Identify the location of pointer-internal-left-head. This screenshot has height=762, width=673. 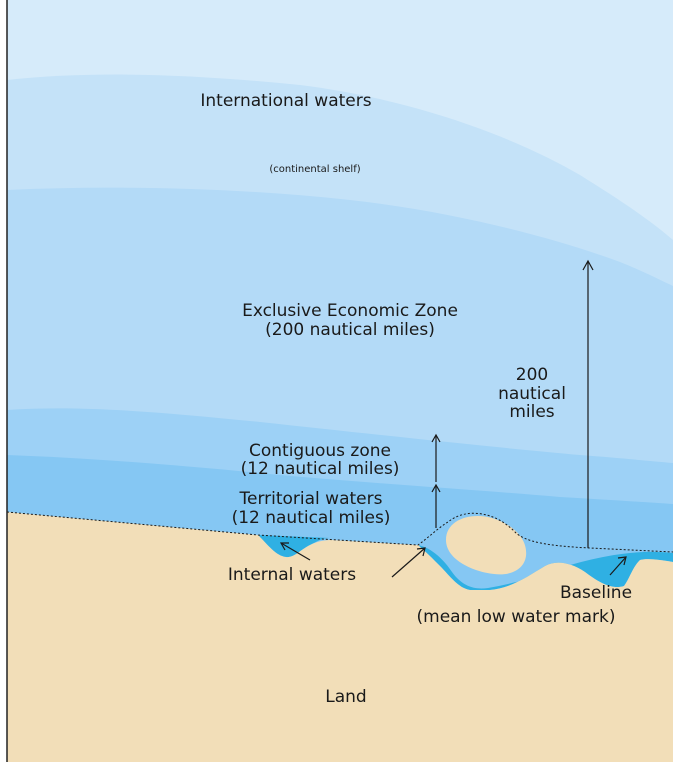
(284, 546).